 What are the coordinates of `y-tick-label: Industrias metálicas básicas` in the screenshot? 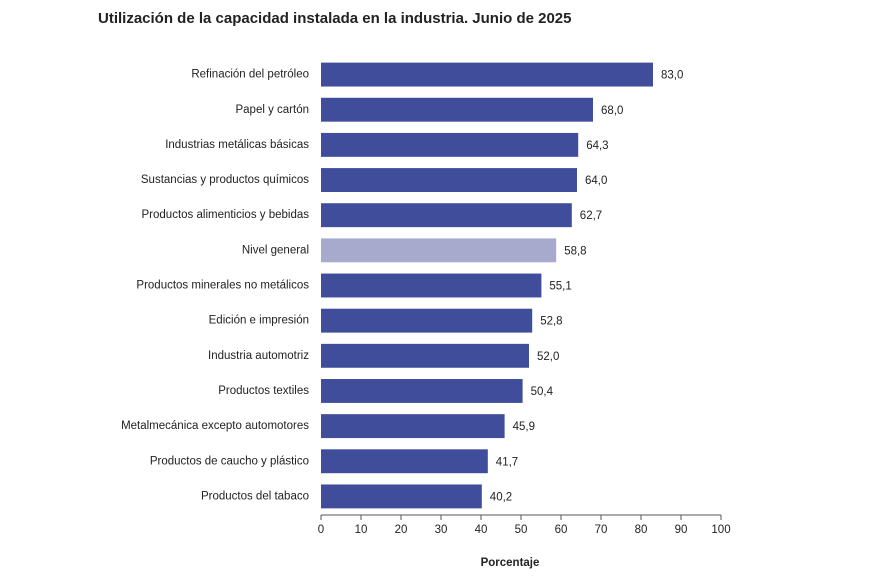 It's located at (237, 145).